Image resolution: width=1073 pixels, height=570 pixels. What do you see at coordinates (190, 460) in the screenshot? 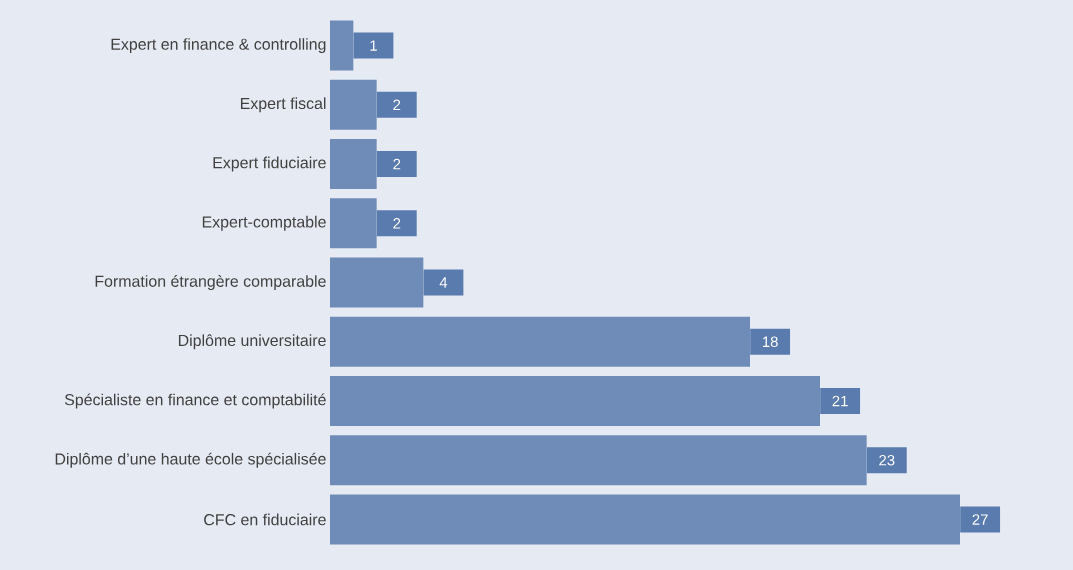
I see `y-tick-label: Diplôme d’une haute école spécialisée` at bounding box center [190, 460].